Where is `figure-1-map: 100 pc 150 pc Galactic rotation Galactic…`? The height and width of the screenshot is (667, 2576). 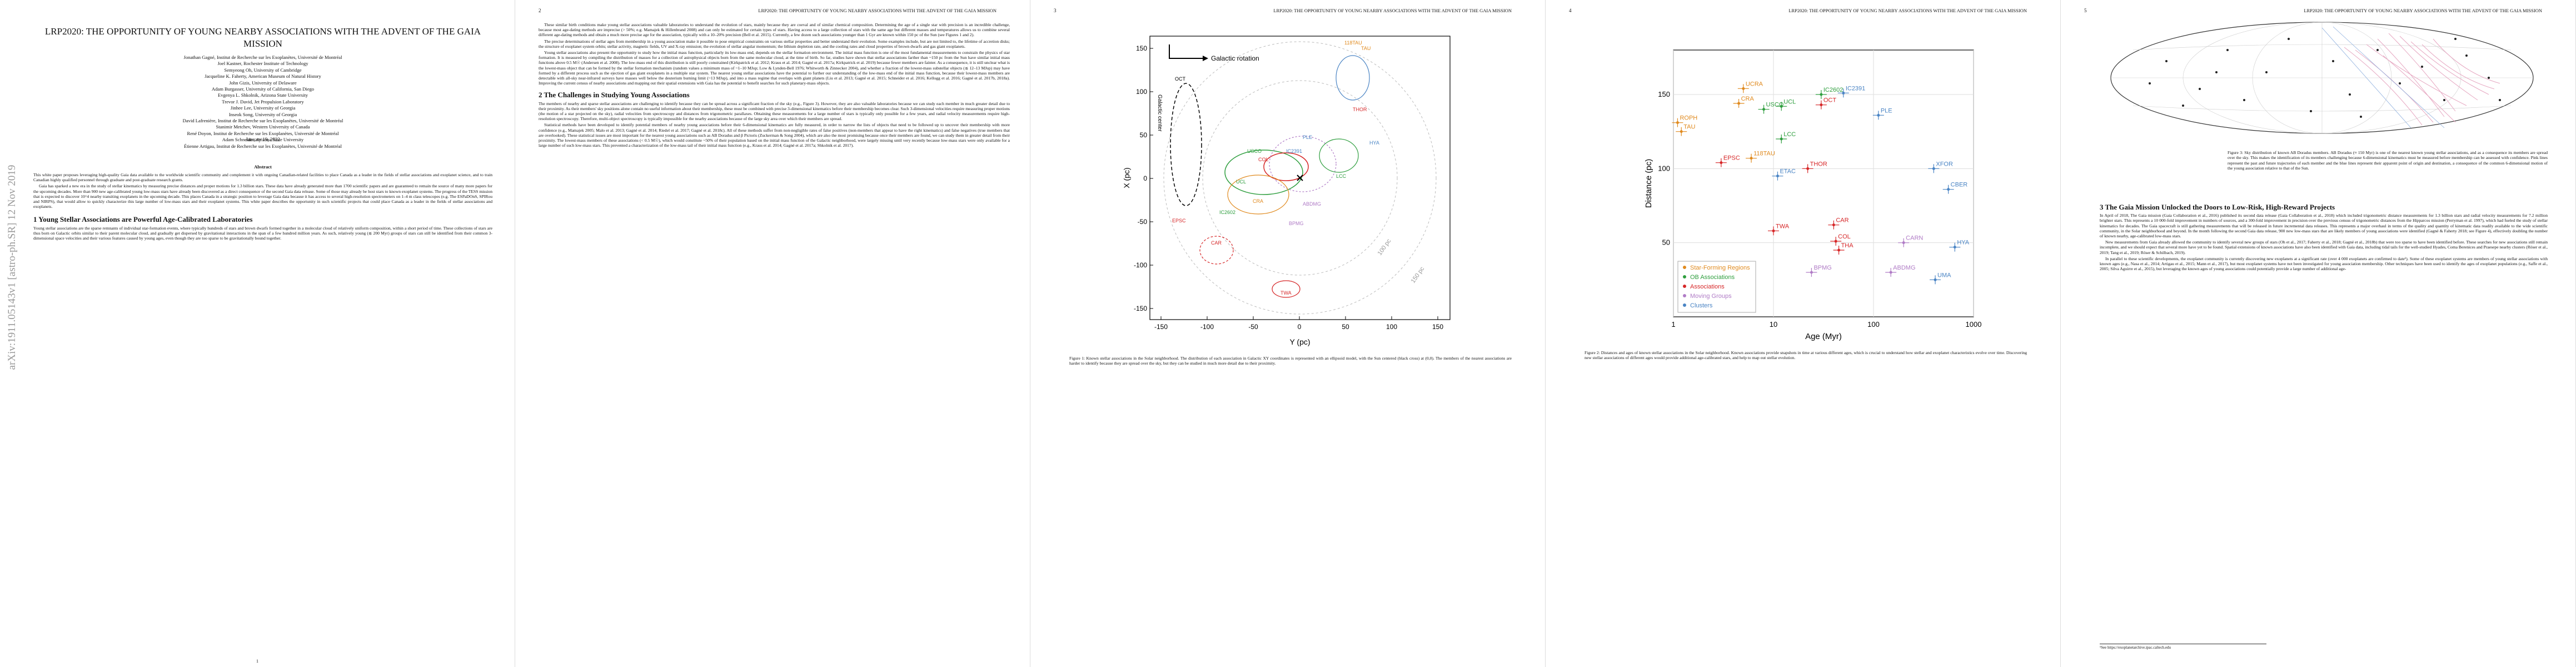
figure-1-map: 100 pc 150 pc Galactic rotation Galactic… is located at coordinates (1286, 191).